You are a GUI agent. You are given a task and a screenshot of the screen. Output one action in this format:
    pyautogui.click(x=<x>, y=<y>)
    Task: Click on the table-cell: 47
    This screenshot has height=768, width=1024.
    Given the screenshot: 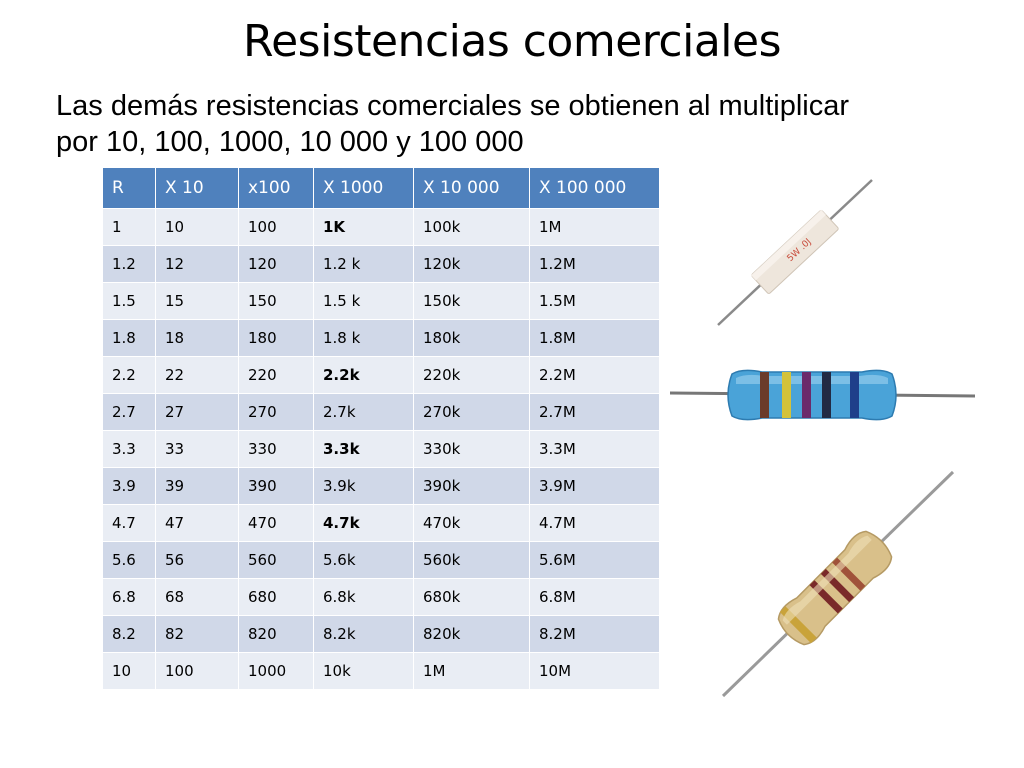 What is the action you would take?
    pyautogui.click(x=197, y=523)
    